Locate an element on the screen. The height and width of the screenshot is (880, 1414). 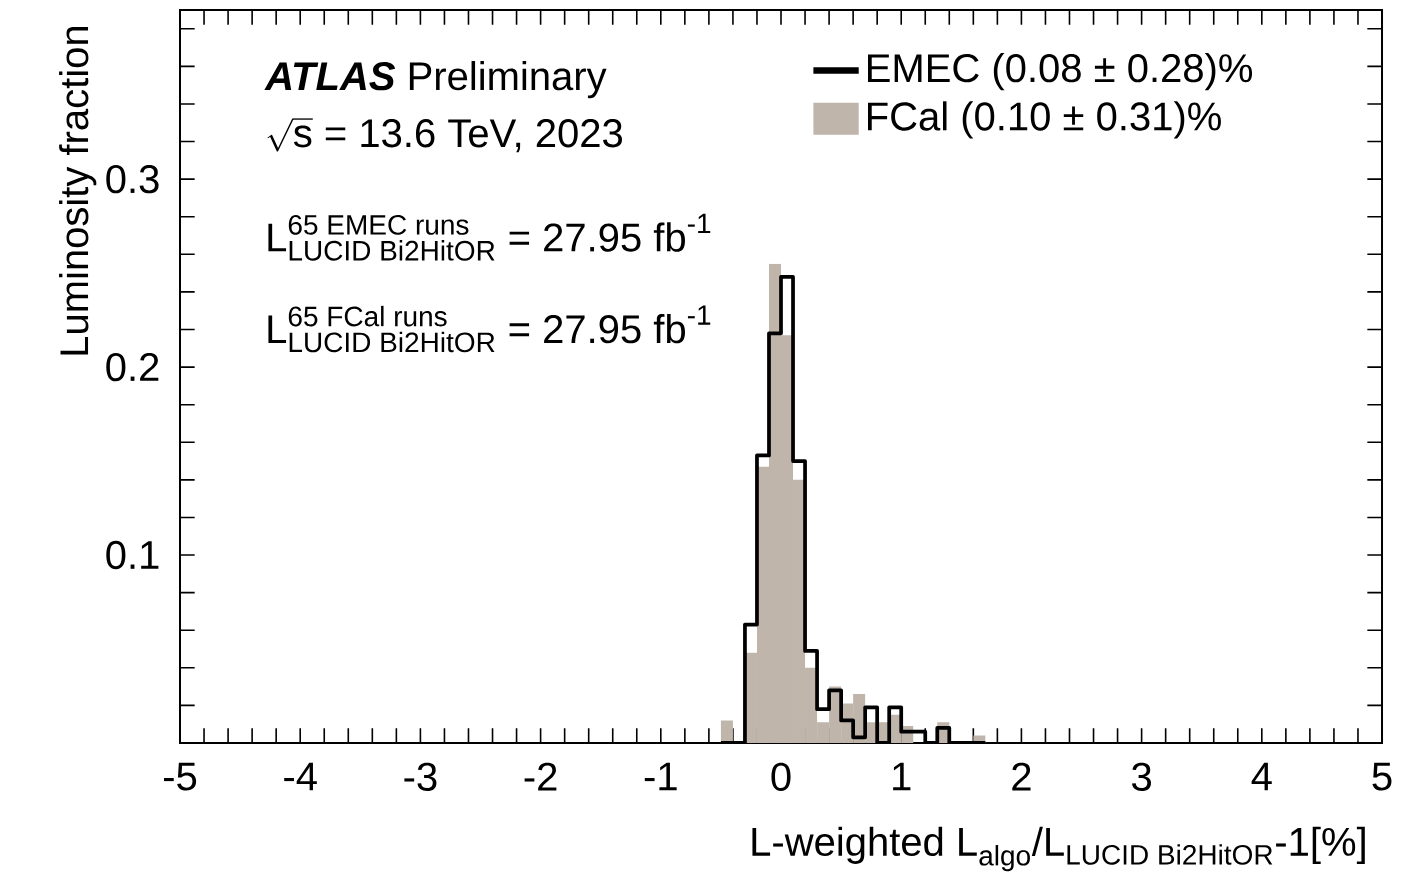
x-tick-label: 2 is located at coordinates (1021, 776).